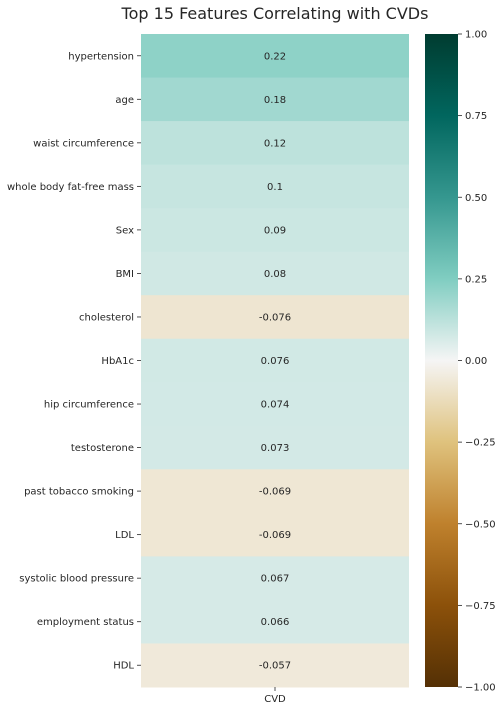 Image resolution: width=502 pixels, height=711 pixels. I want to click on y-tick-label: employment status, so click(85, 622).